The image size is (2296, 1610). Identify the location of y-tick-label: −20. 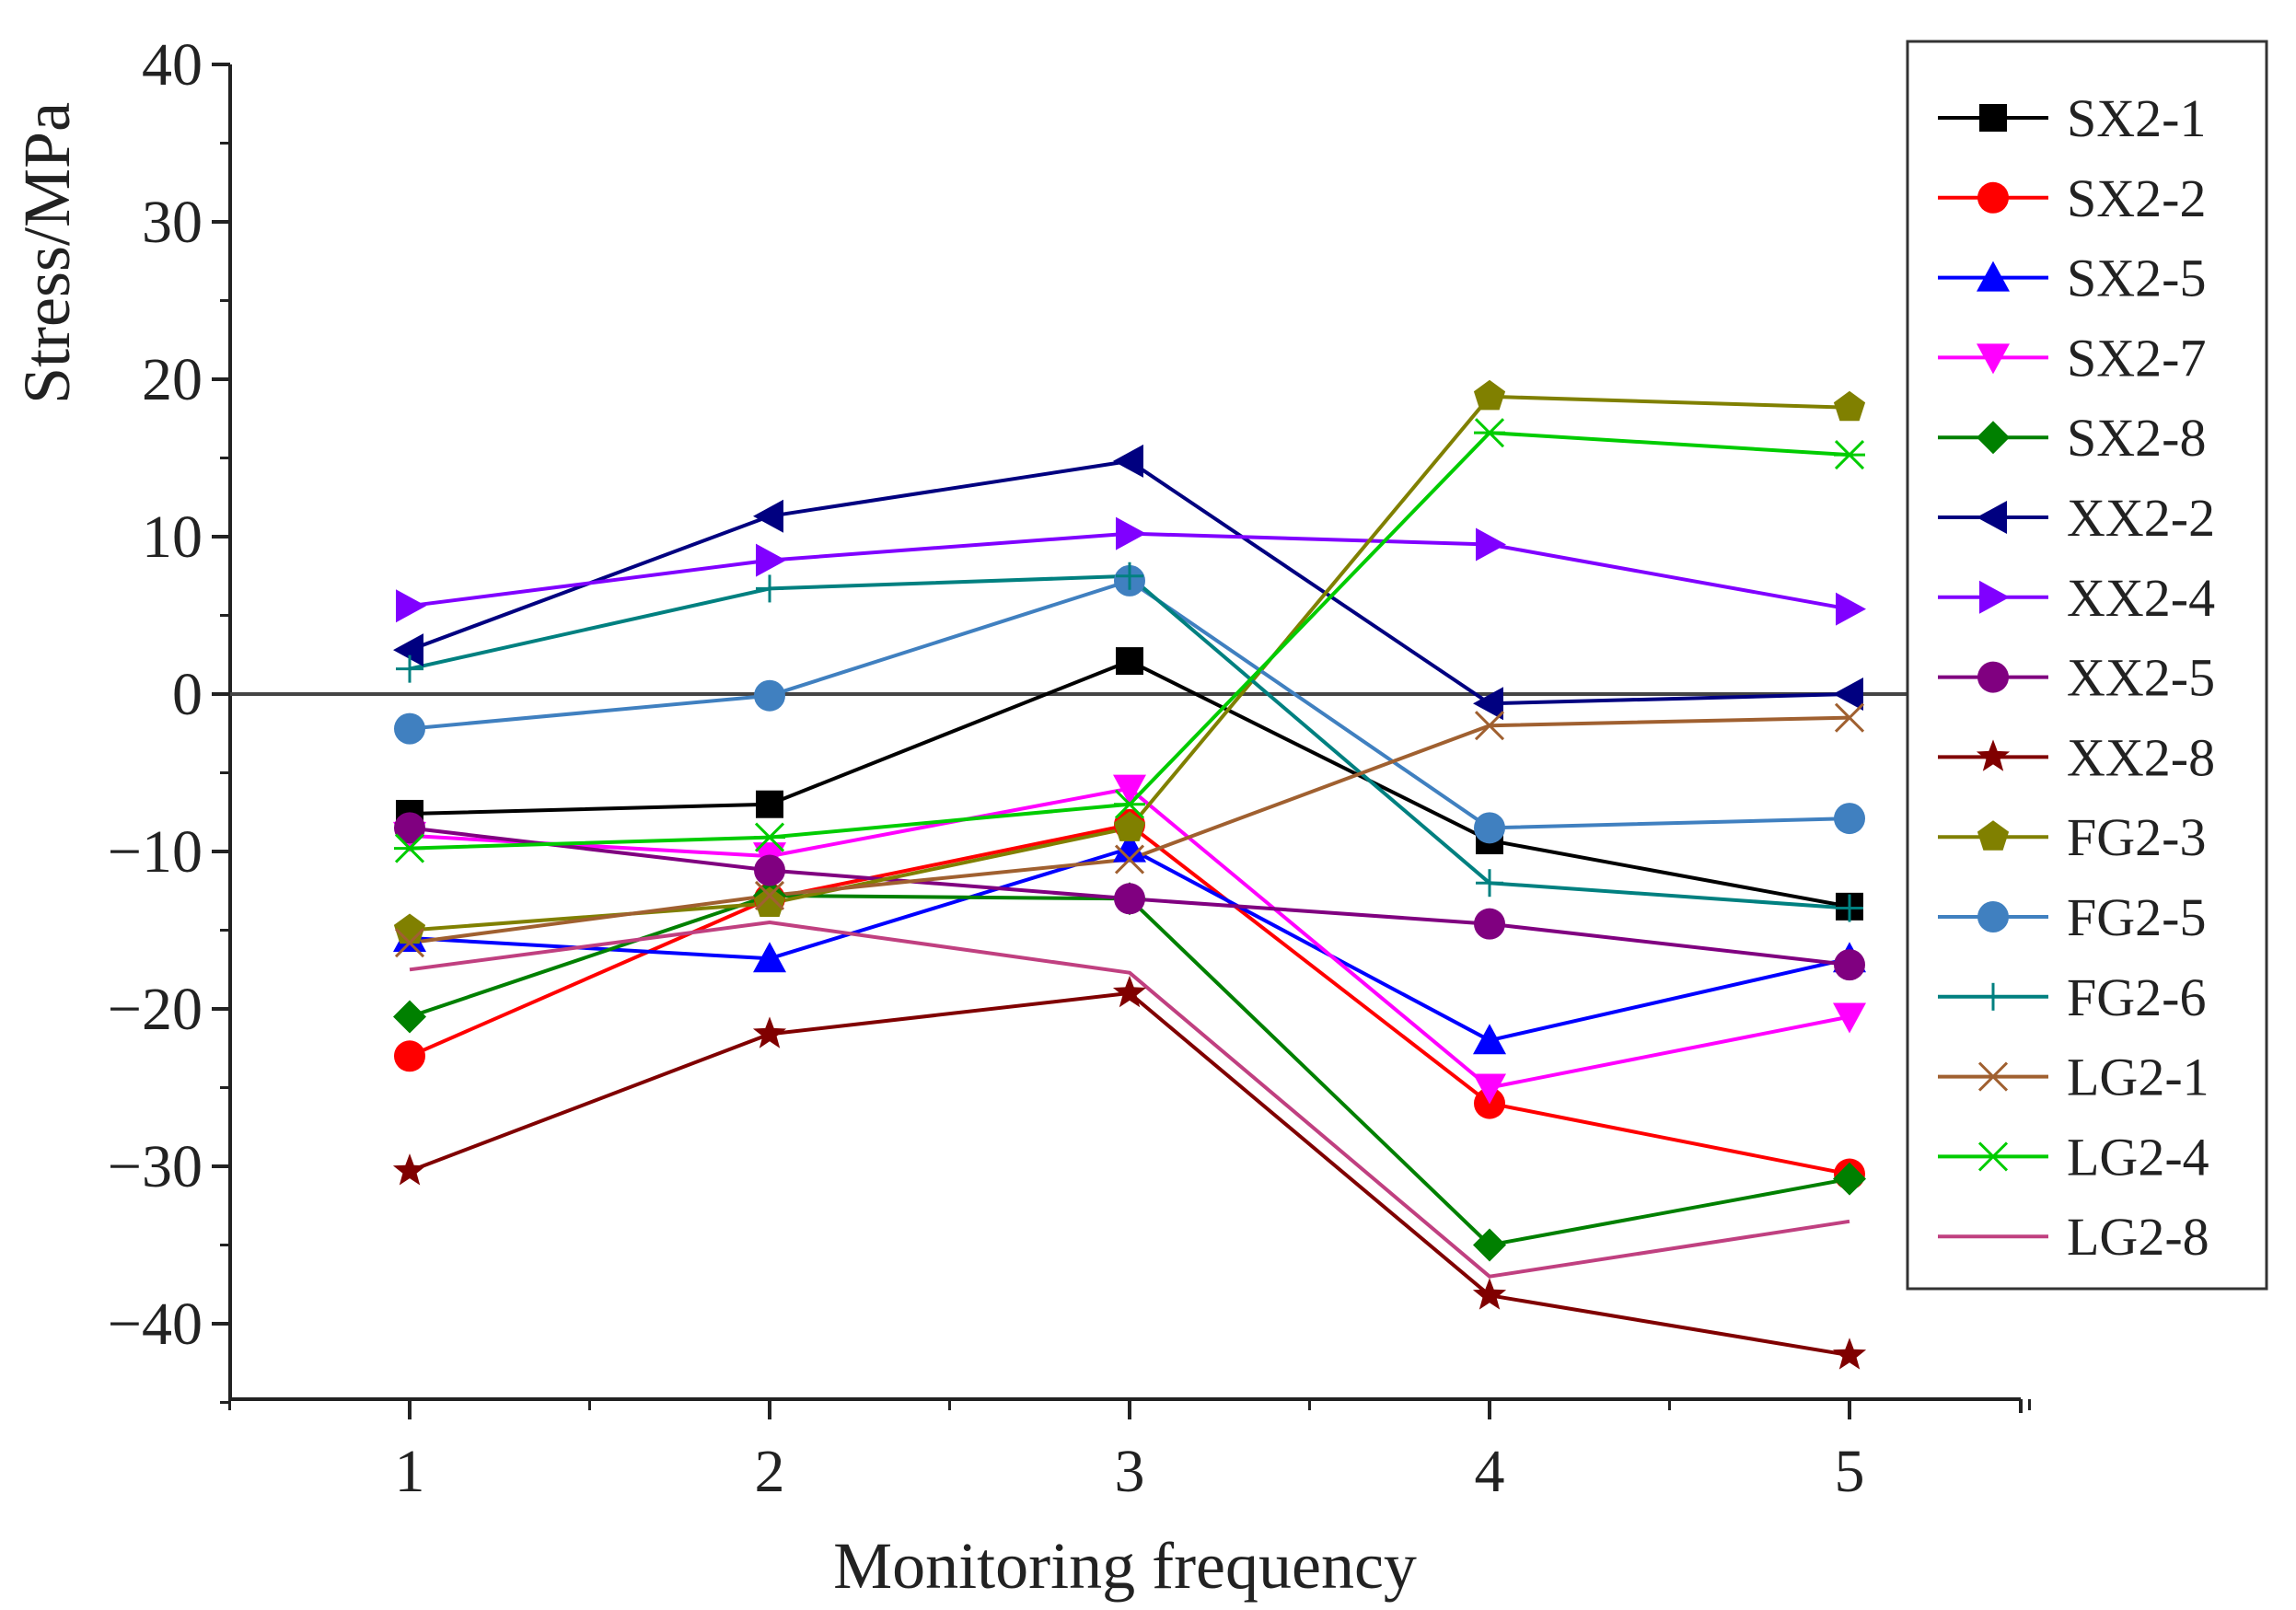
(155, 1009).